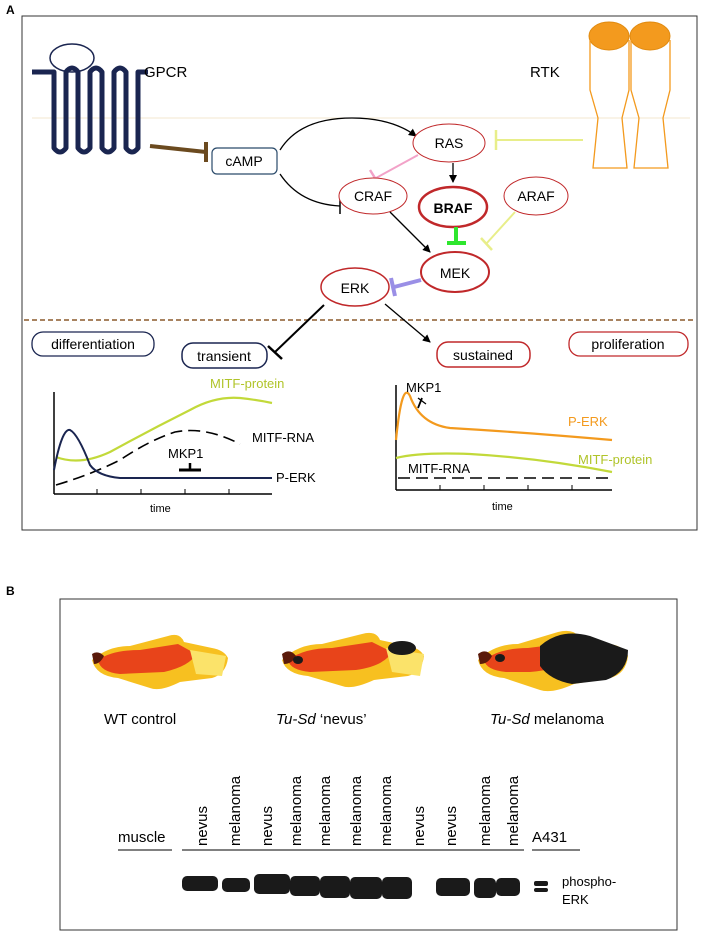 The height and width of the screenshot is (938, 709). I want to click on blot-label-line2: ERK, so click(575, 899).